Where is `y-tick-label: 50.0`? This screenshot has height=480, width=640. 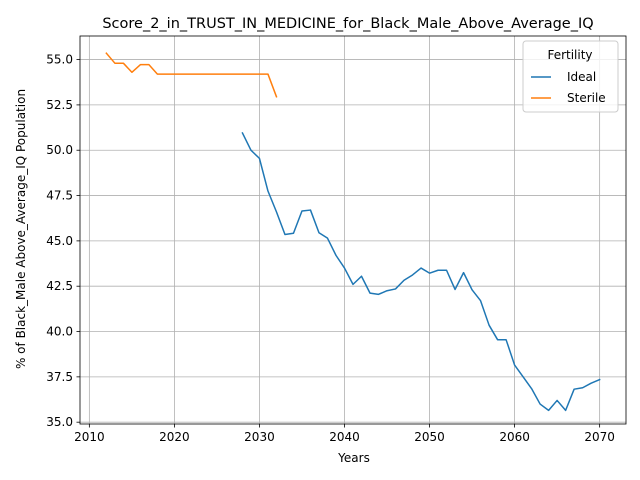 y-tick-label: 50.0 is located at coordinates (59, 150).